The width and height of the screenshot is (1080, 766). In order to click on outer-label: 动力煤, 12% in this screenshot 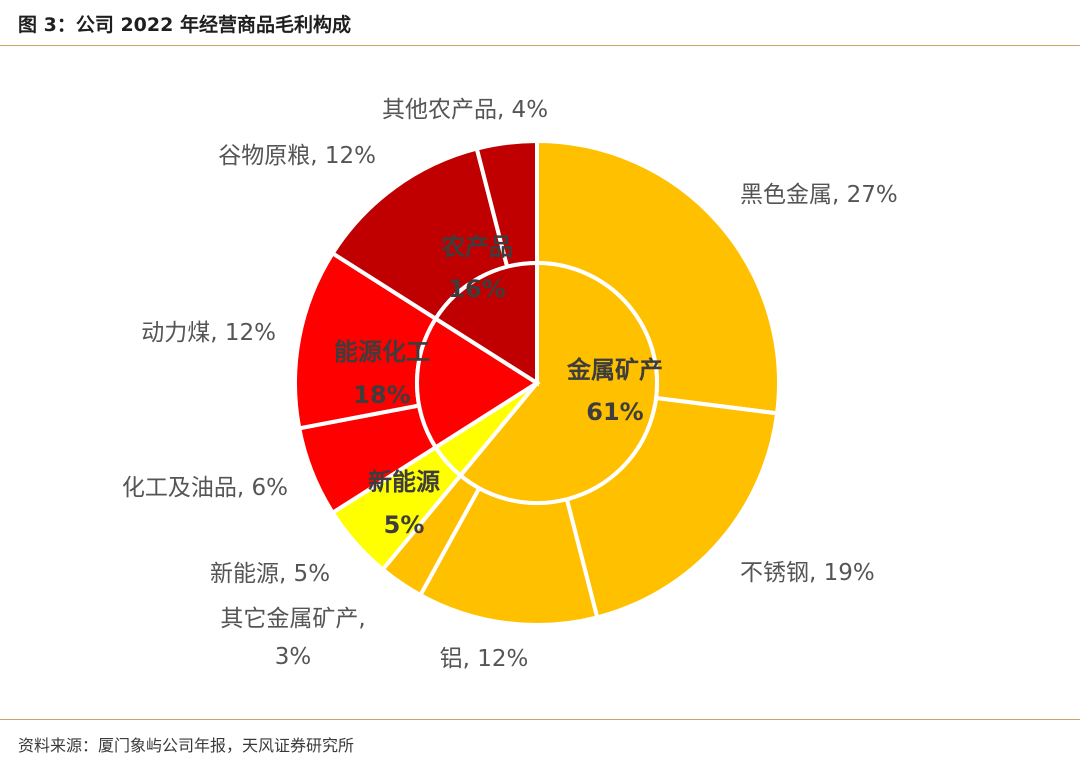, I will do `click(208, 333)`.